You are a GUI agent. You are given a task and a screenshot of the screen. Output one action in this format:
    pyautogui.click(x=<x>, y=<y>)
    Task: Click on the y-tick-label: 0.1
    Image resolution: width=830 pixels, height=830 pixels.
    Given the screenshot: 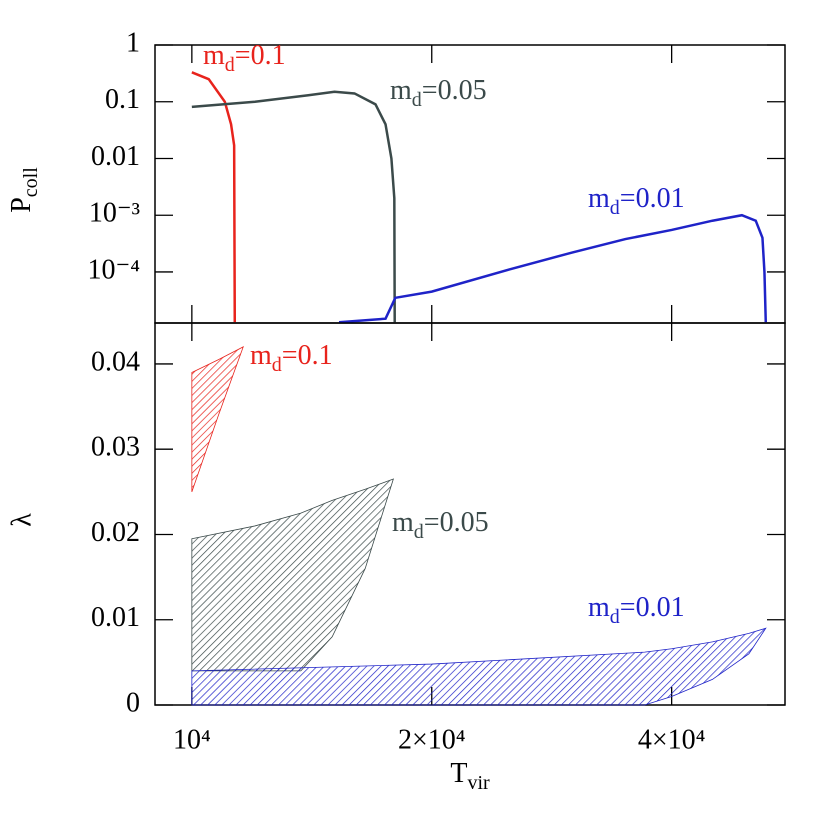 What is the action you would take?
    pyautogui.click(x=122, y=99)
    